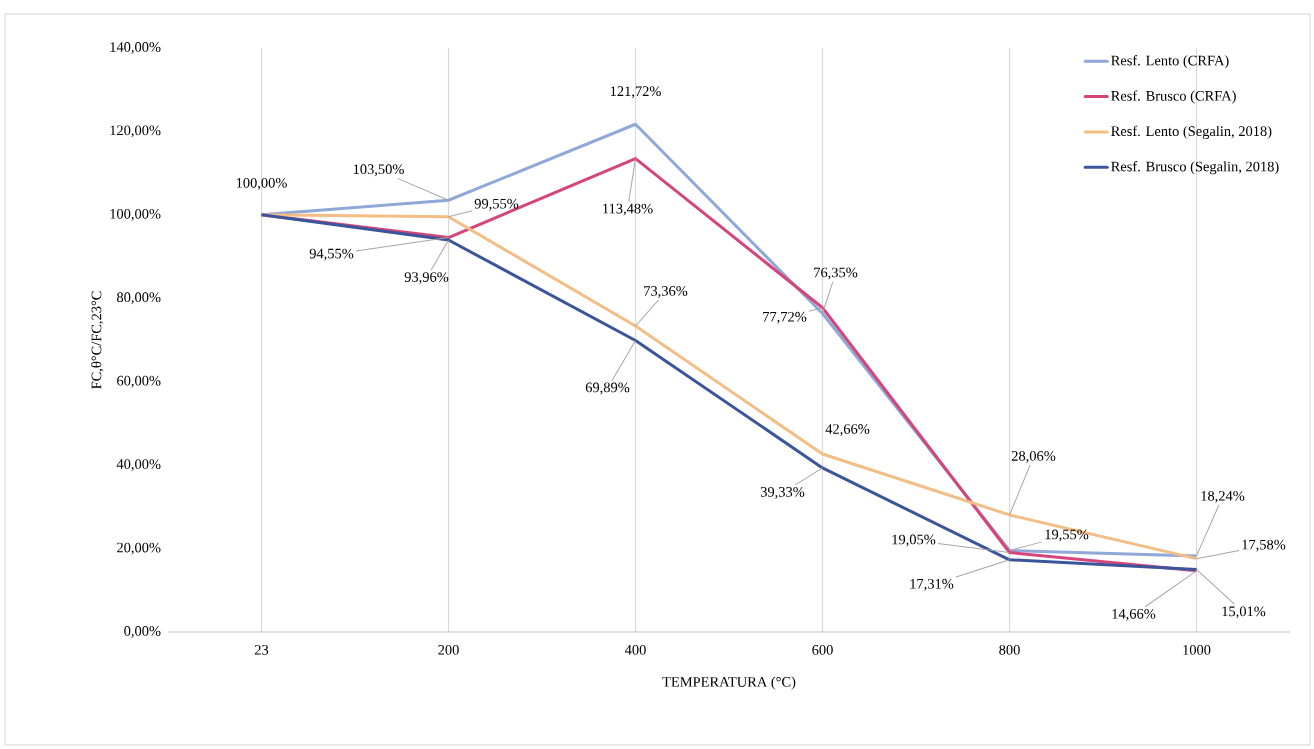 The height and width of the screenshot is (749, 1314). Describe the element at coordinates (135, 48) in the screenshot. I see `y-tick-label: 140,00%` at that location.